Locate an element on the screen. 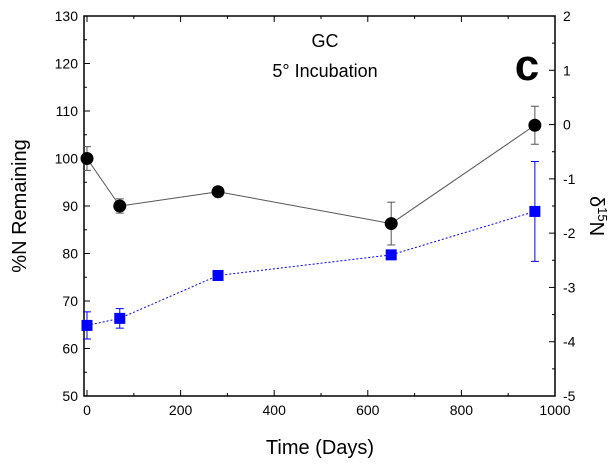  y-right-tick-label: -4 is located at coordinates (569, 342).